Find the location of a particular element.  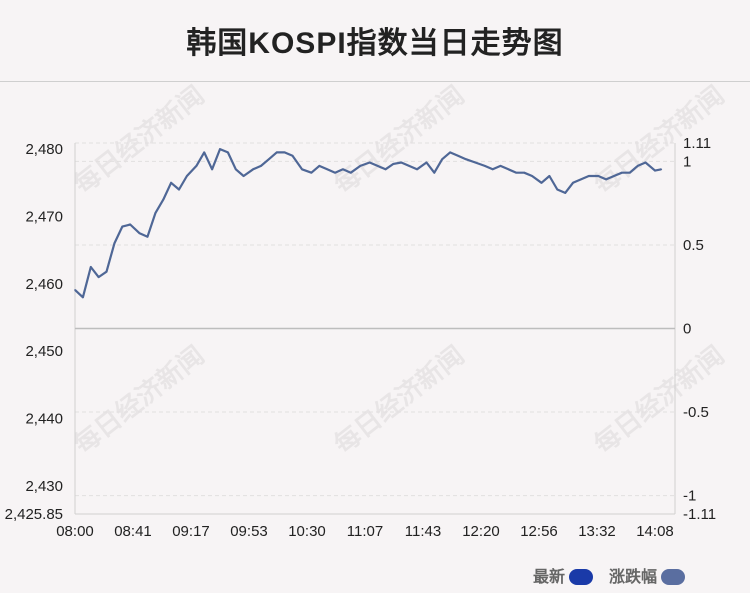

y-right-tick-label: 1 is located at coordinates (687, 161).